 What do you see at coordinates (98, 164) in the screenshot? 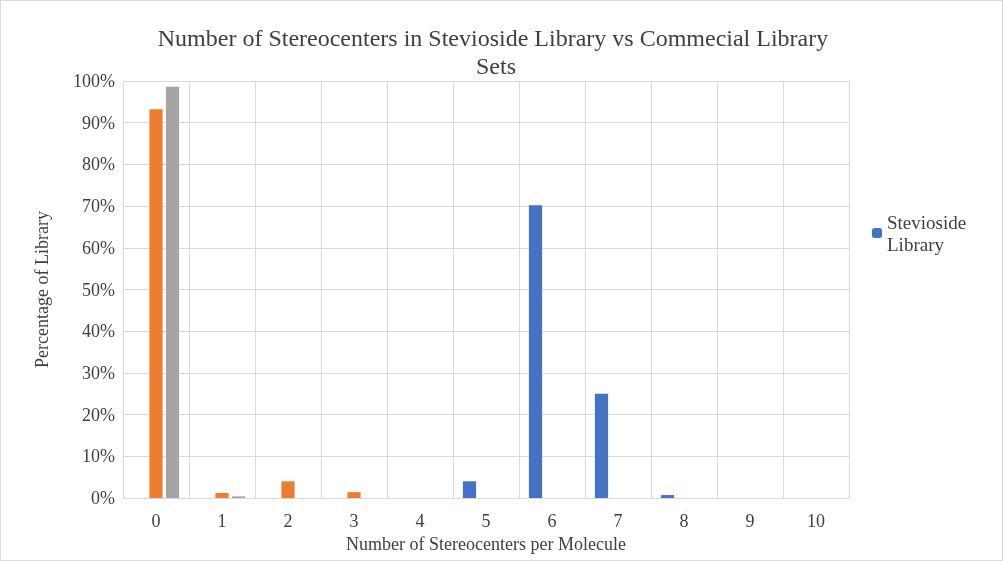
I see `y-tick-label: 80%` at bounding box center [98, 164].